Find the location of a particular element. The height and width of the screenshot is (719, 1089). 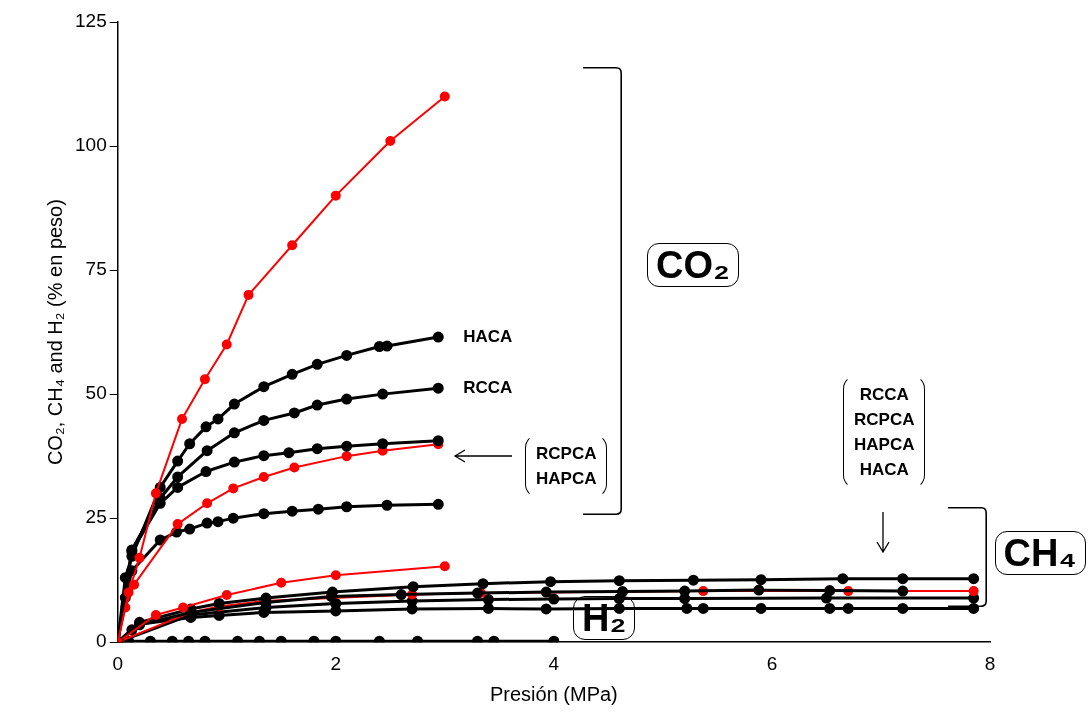

x-tick-label: 0 is located at coordinates (117, 663).